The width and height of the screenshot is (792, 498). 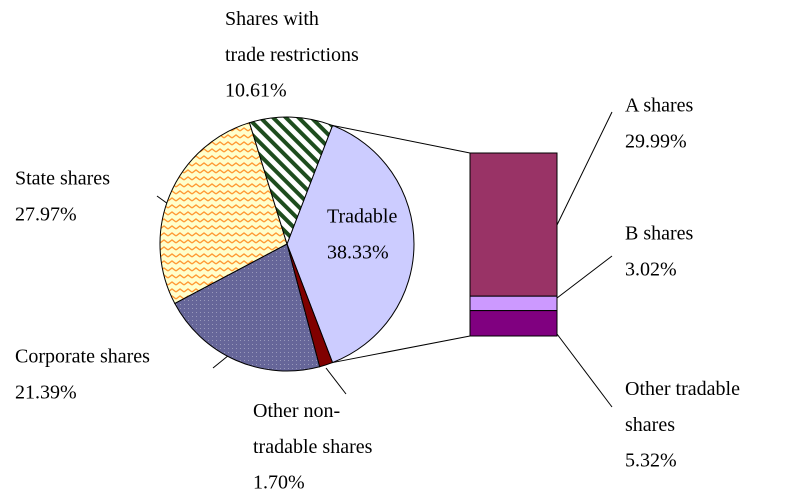 What do you see at coordinates (682, 407) in the screenshot?
I see `slice-label: Other tradable shares` at bounding box center [682, 407].